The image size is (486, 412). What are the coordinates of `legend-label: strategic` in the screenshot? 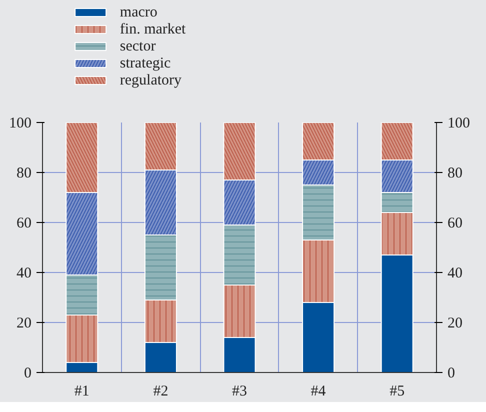 It's located at (146, 64).